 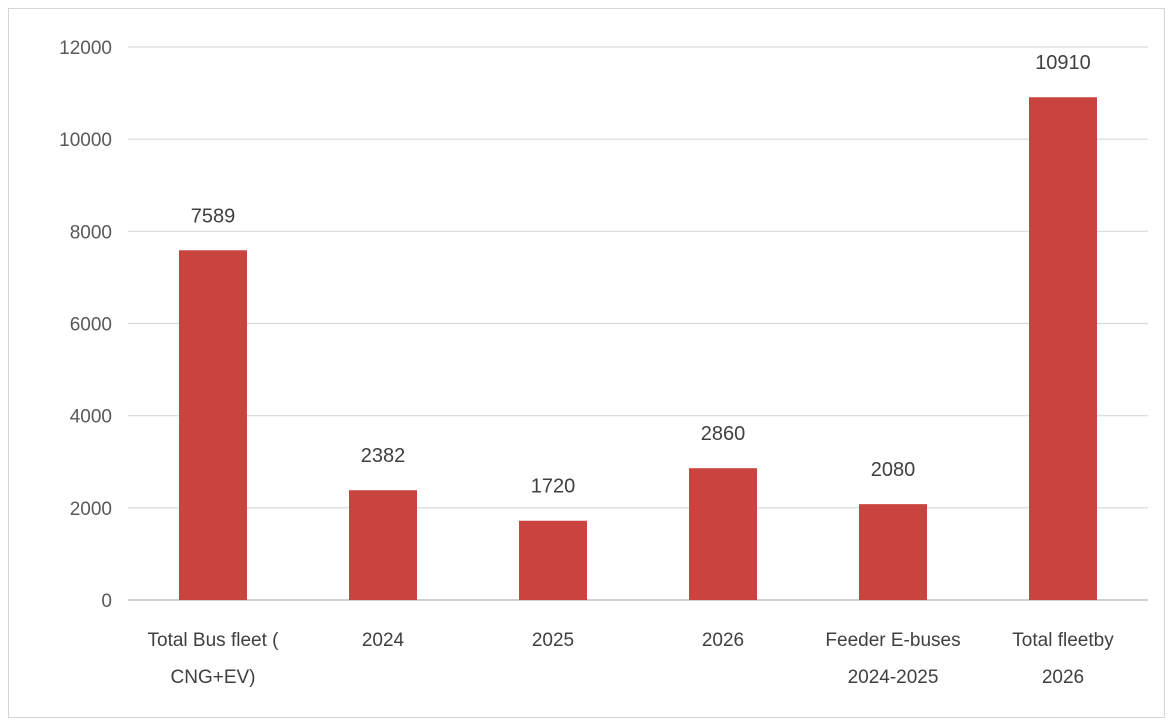 What do you see at coordinates (892, 640) in the screenshot?
I see `x-tick-label: Feeder E-buses` at bounding box center [892, 640].